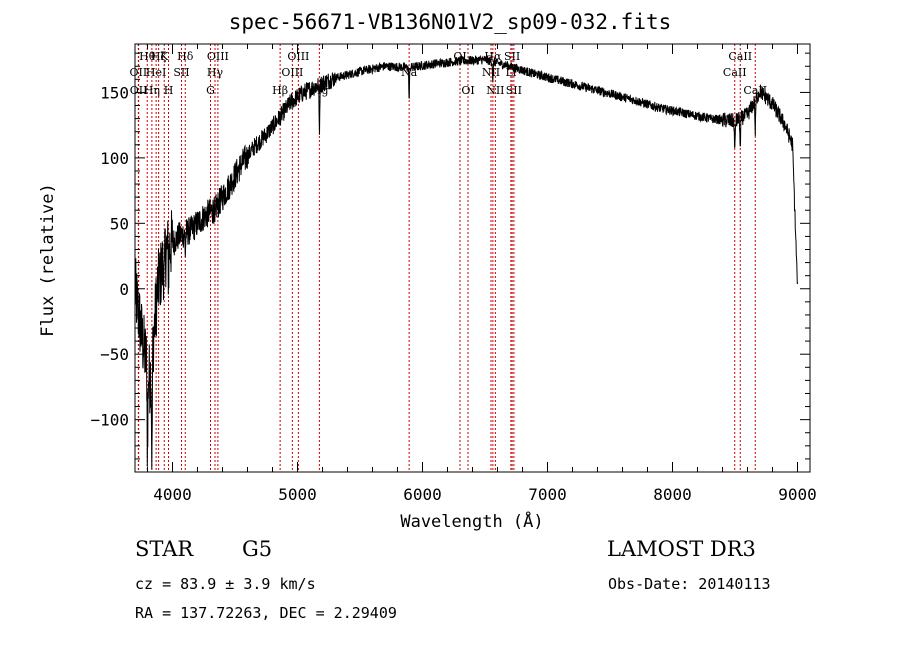  What do you see at coordinates (409, 72) in the screenshot?
I see `line-label: Na` at bounding box center [409, 72].